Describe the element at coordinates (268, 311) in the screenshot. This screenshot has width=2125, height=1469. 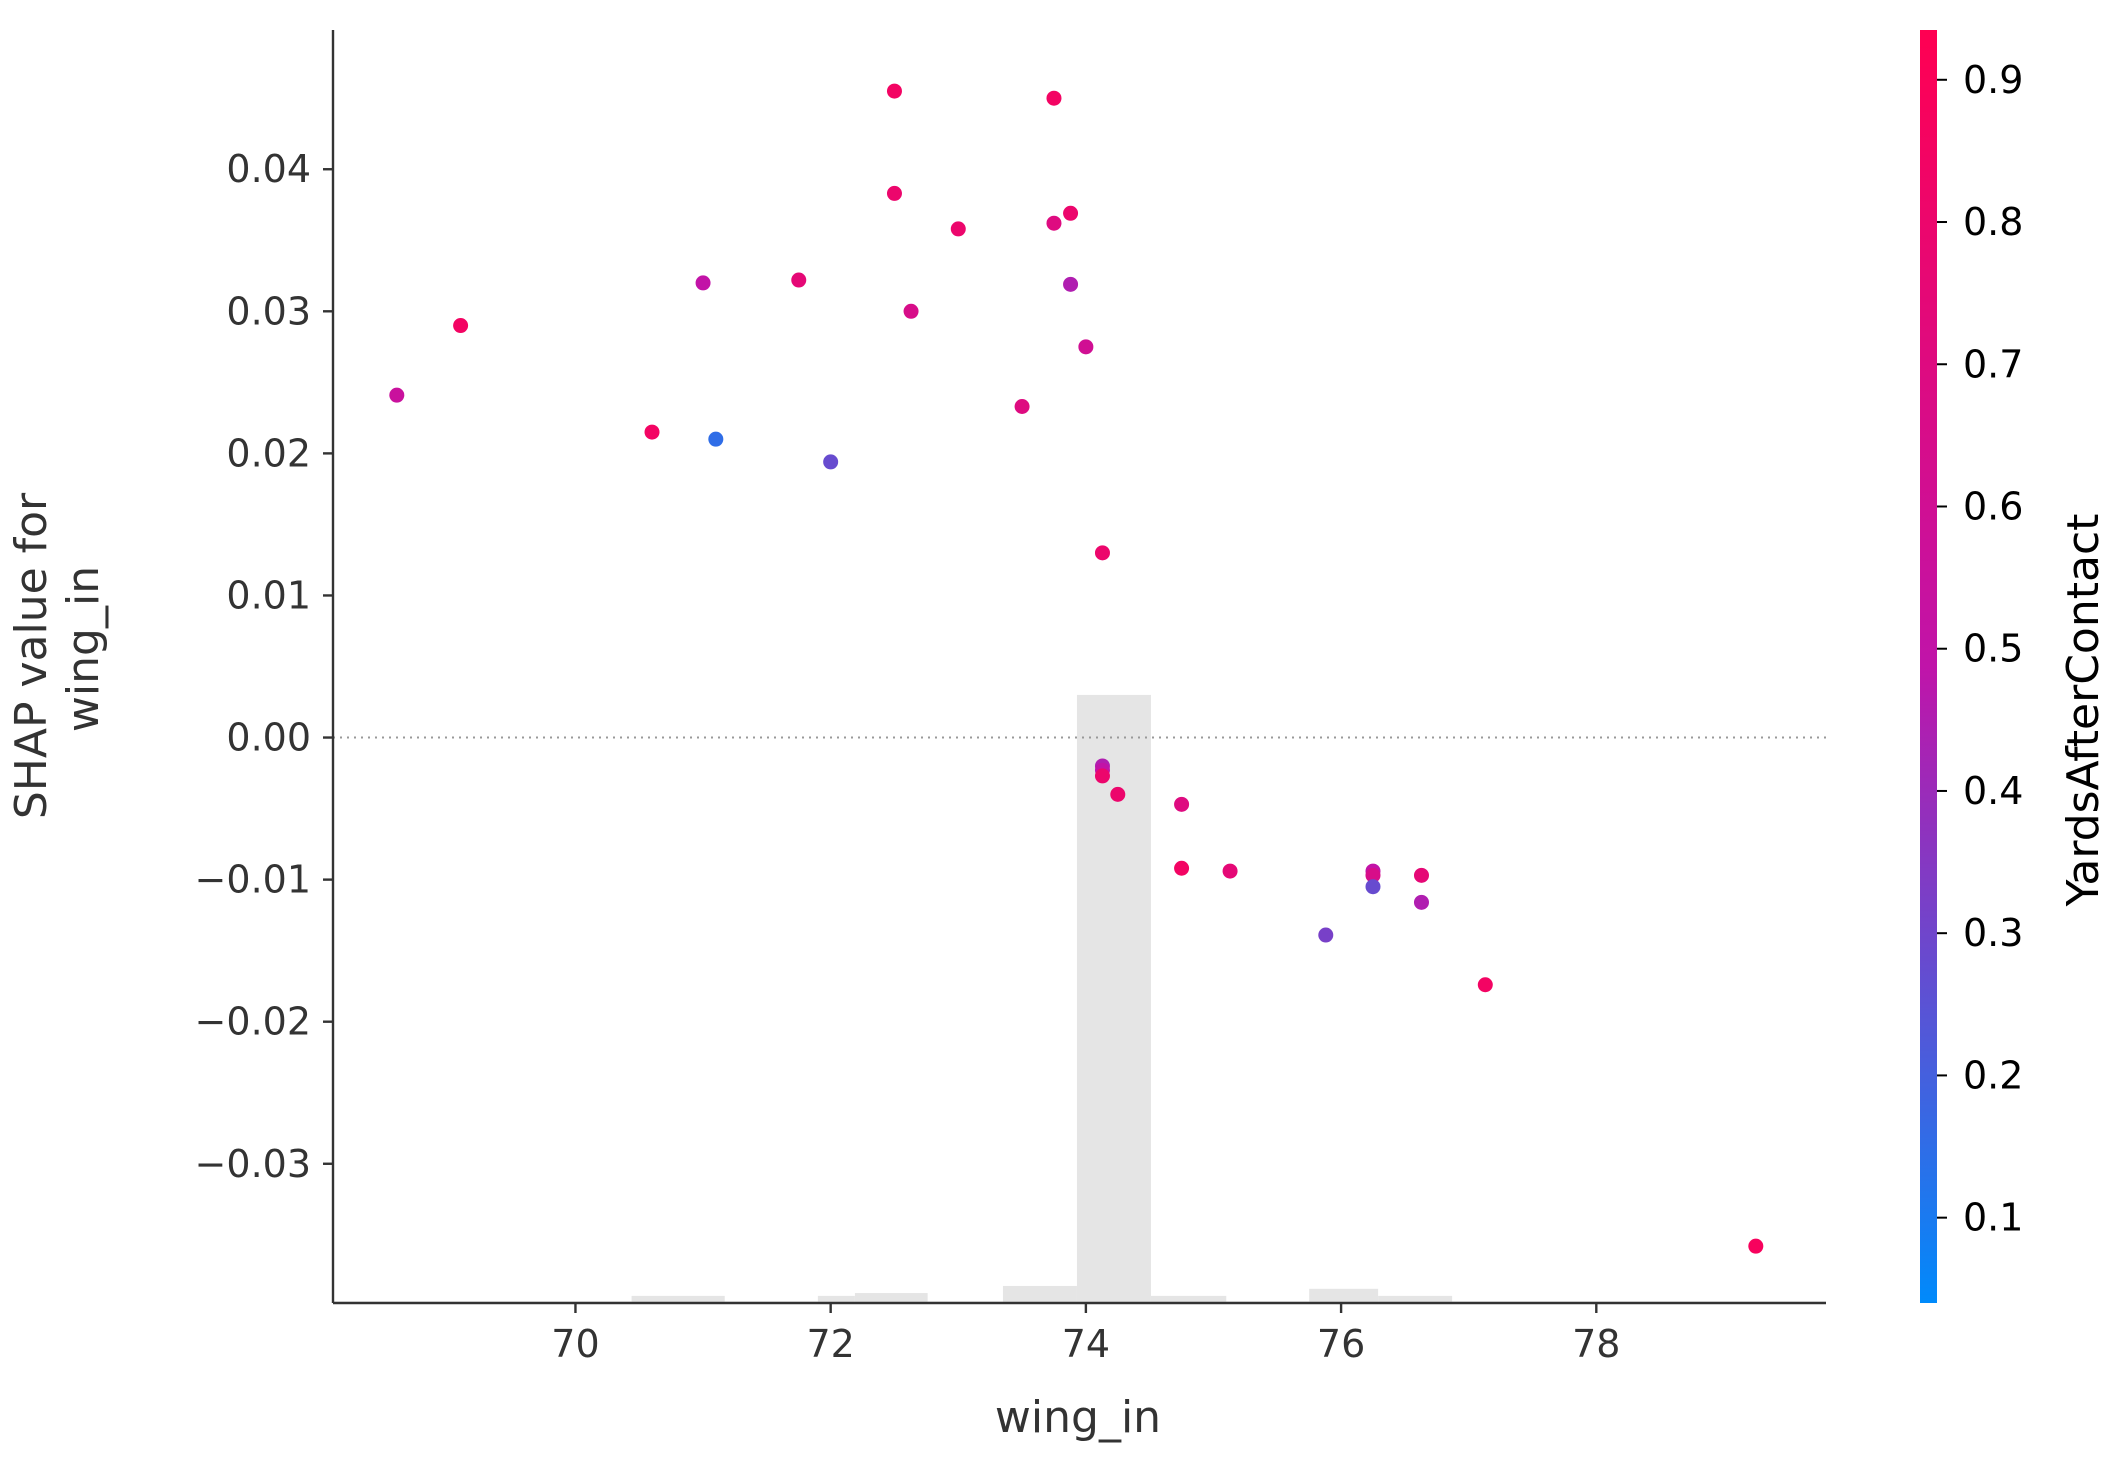
I see `y-tick-label: 0.03` at that location.